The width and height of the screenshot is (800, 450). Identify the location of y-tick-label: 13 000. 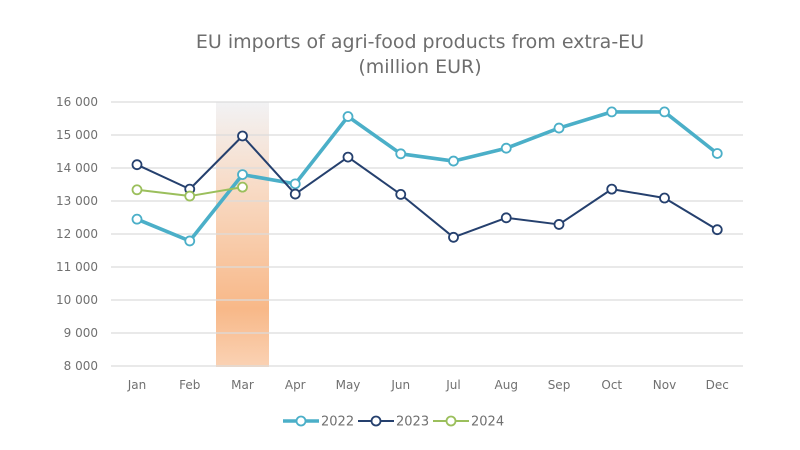
(77, 201).